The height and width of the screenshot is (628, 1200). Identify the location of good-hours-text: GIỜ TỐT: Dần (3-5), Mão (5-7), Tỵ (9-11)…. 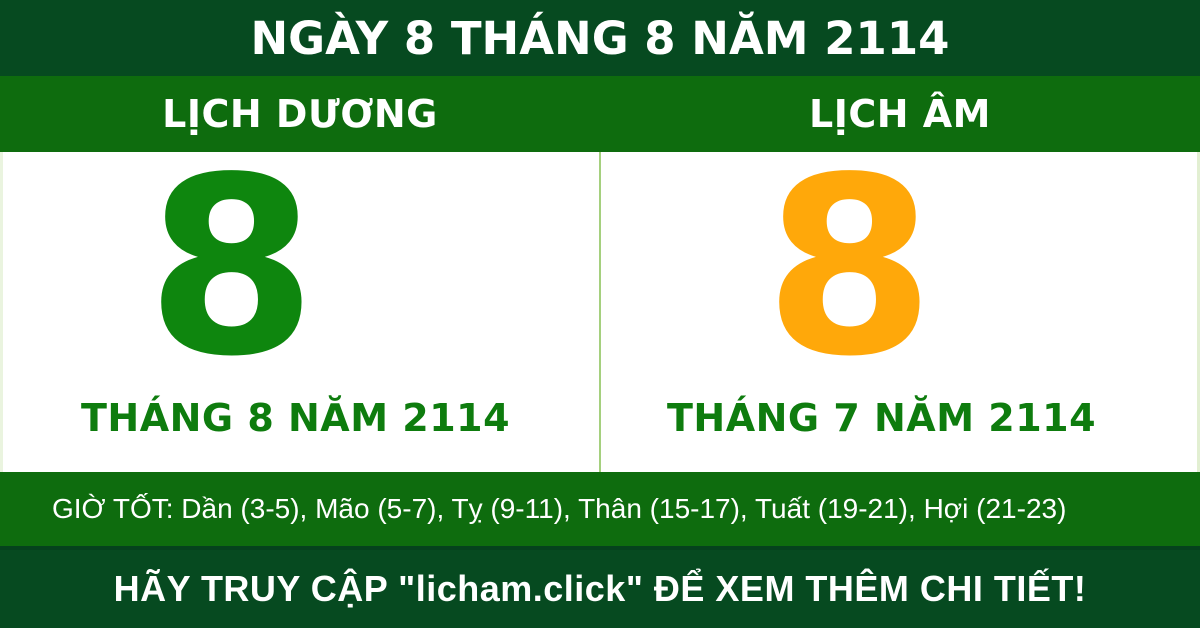
(559, 508).